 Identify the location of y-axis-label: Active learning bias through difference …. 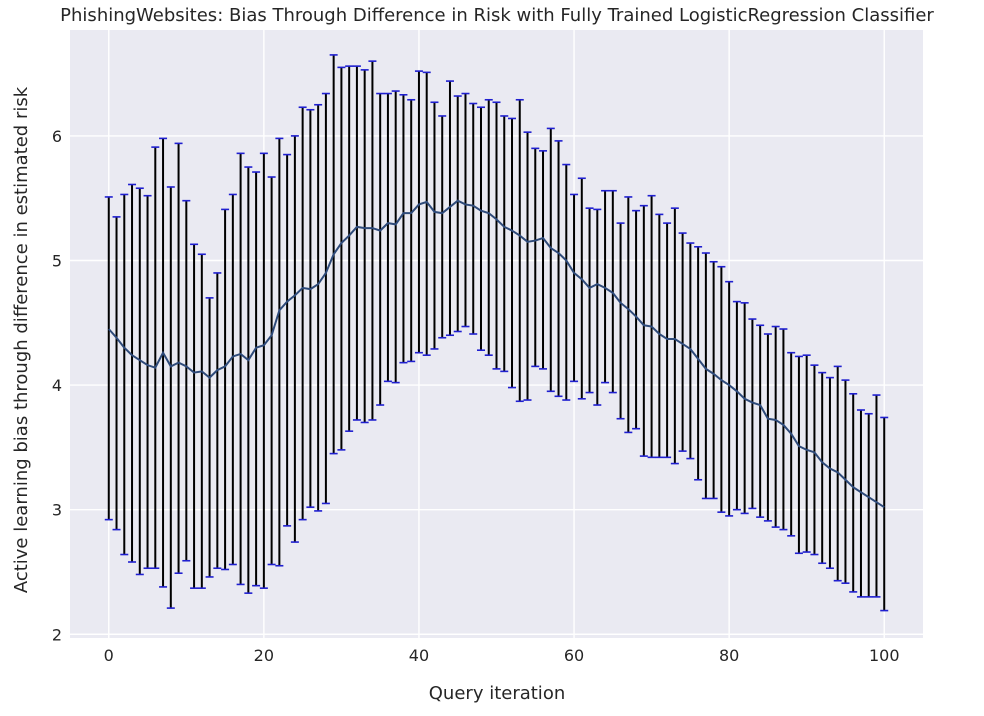
(21, 339).